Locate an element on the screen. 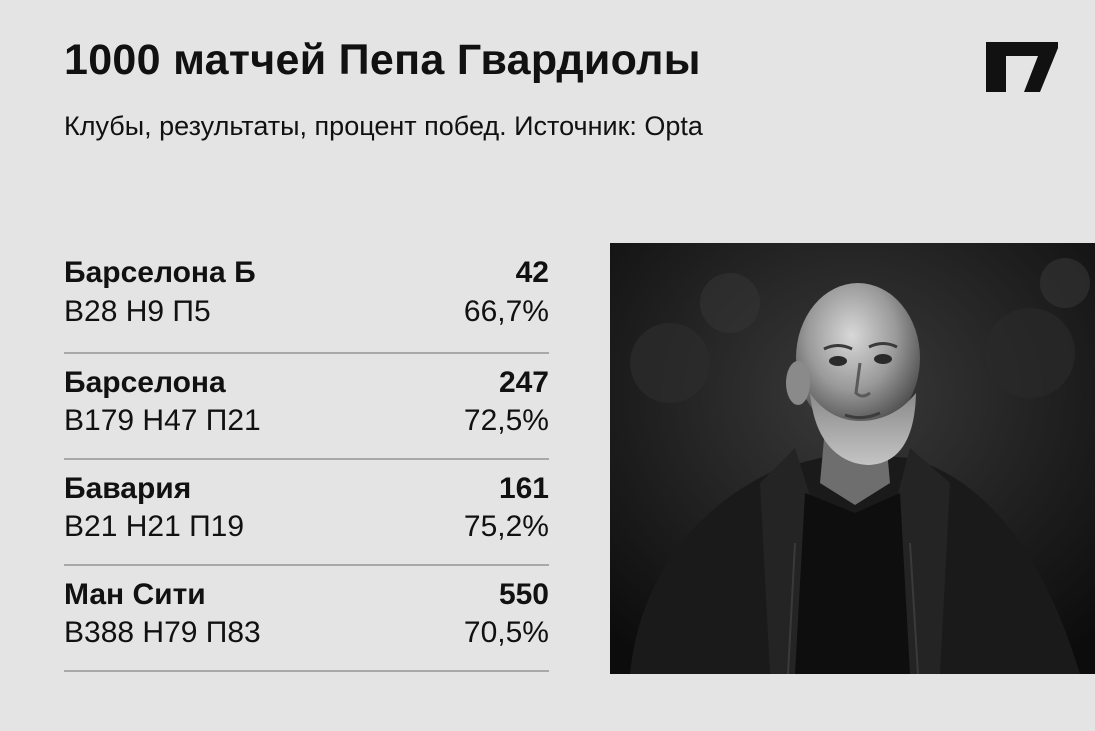 The width and height of the screenshot is (1095, 731). club-matches: 550 is located at coordinates (523, 594).